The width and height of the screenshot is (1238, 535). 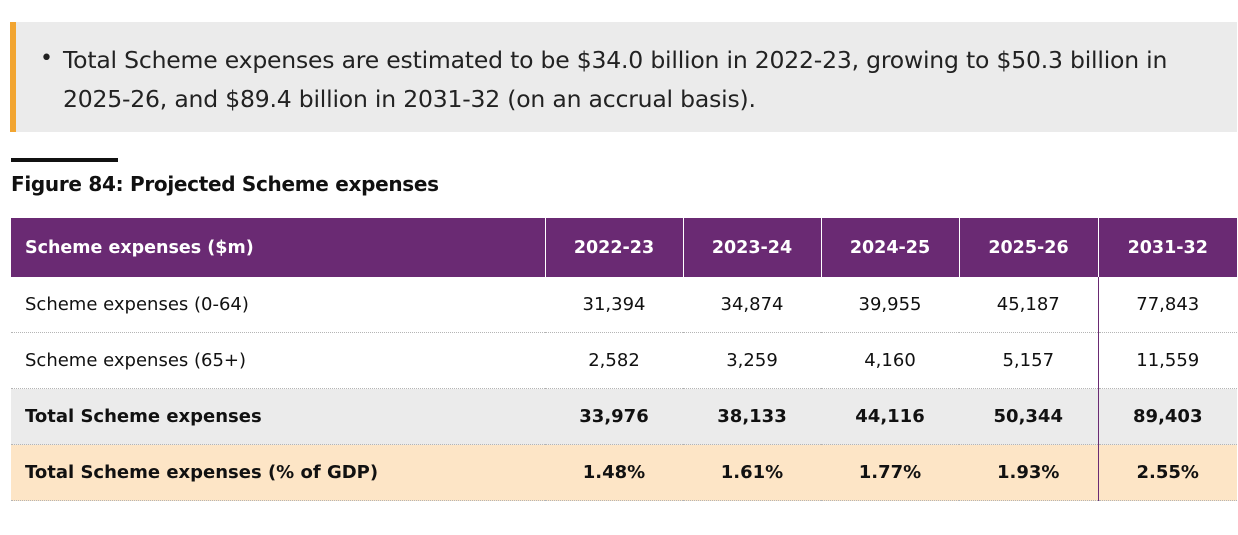 I want to click on column-header: 2025-26, so click(x=1029, y=247).